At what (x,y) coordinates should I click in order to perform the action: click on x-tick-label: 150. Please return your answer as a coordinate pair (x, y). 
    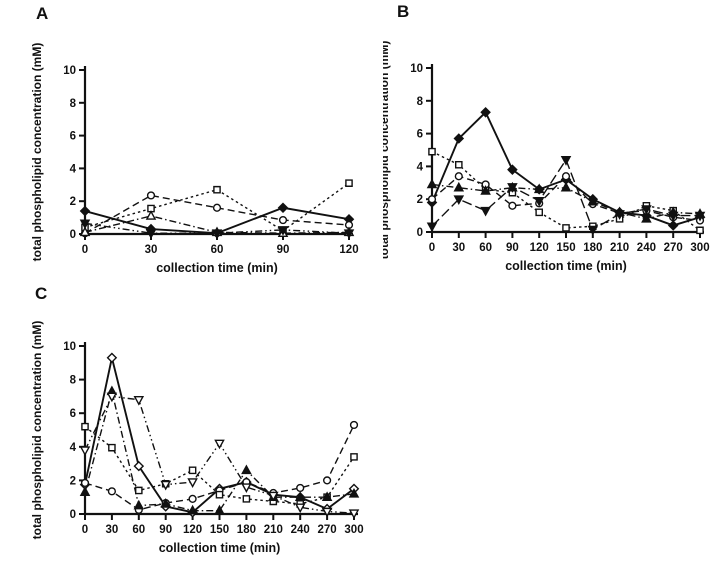
    Looking at the image, I should click on (219, 530).